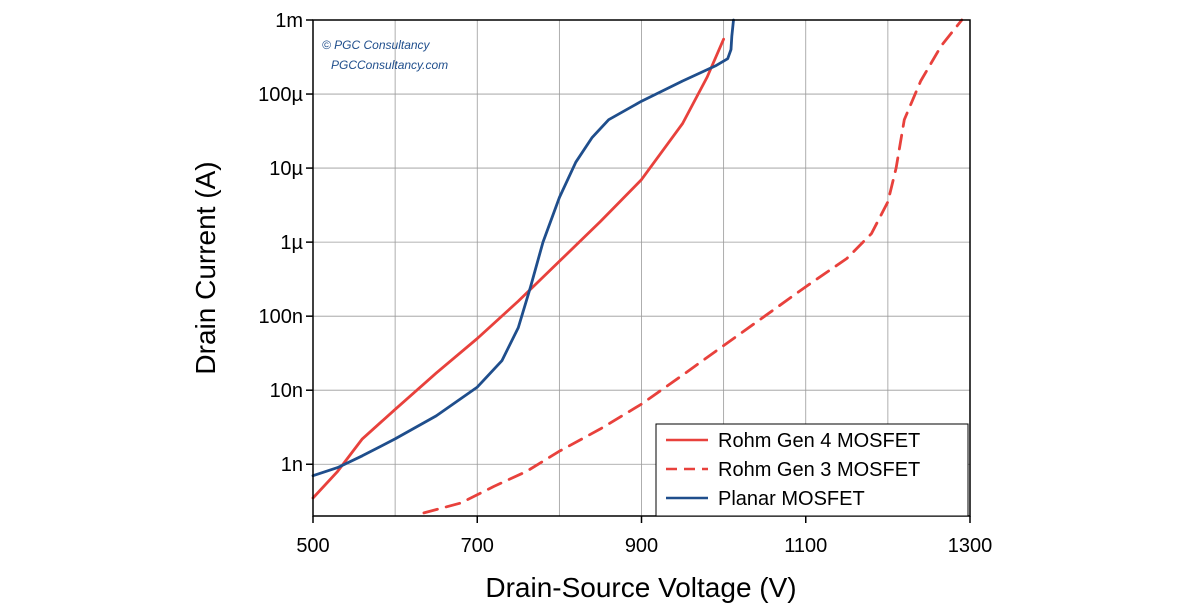  I want to click on legend-label-planar: Planar MOSFET, so click(791, 499).